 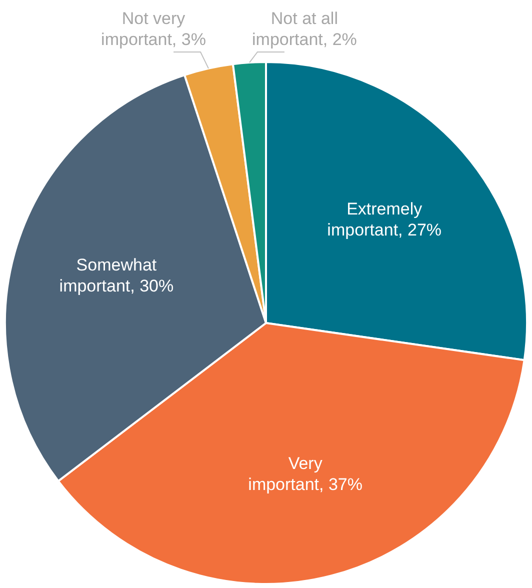 I want to click on slice-label: Not at all important, 2%, so click(x=304, y=29).